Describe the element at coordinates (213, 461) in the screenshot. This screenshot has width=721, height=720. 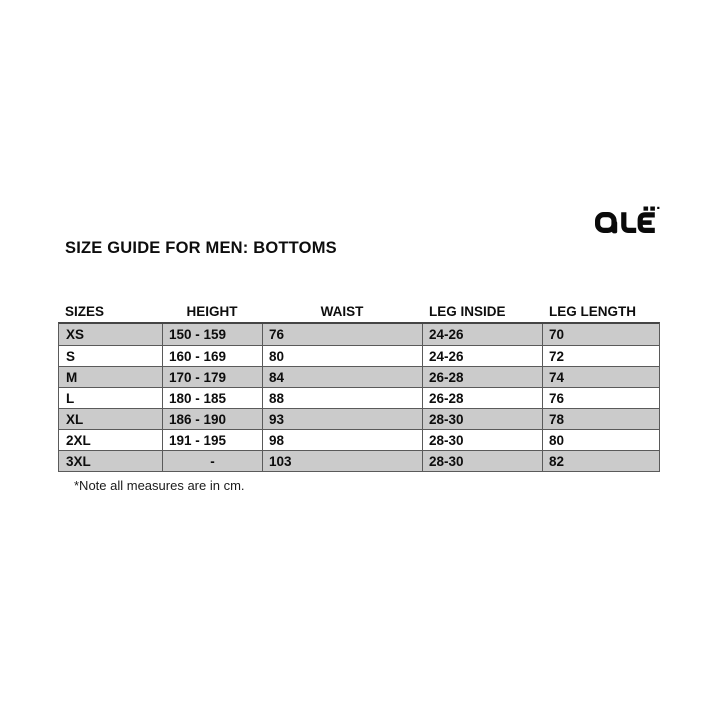
I see `cell-height: -` at that location.